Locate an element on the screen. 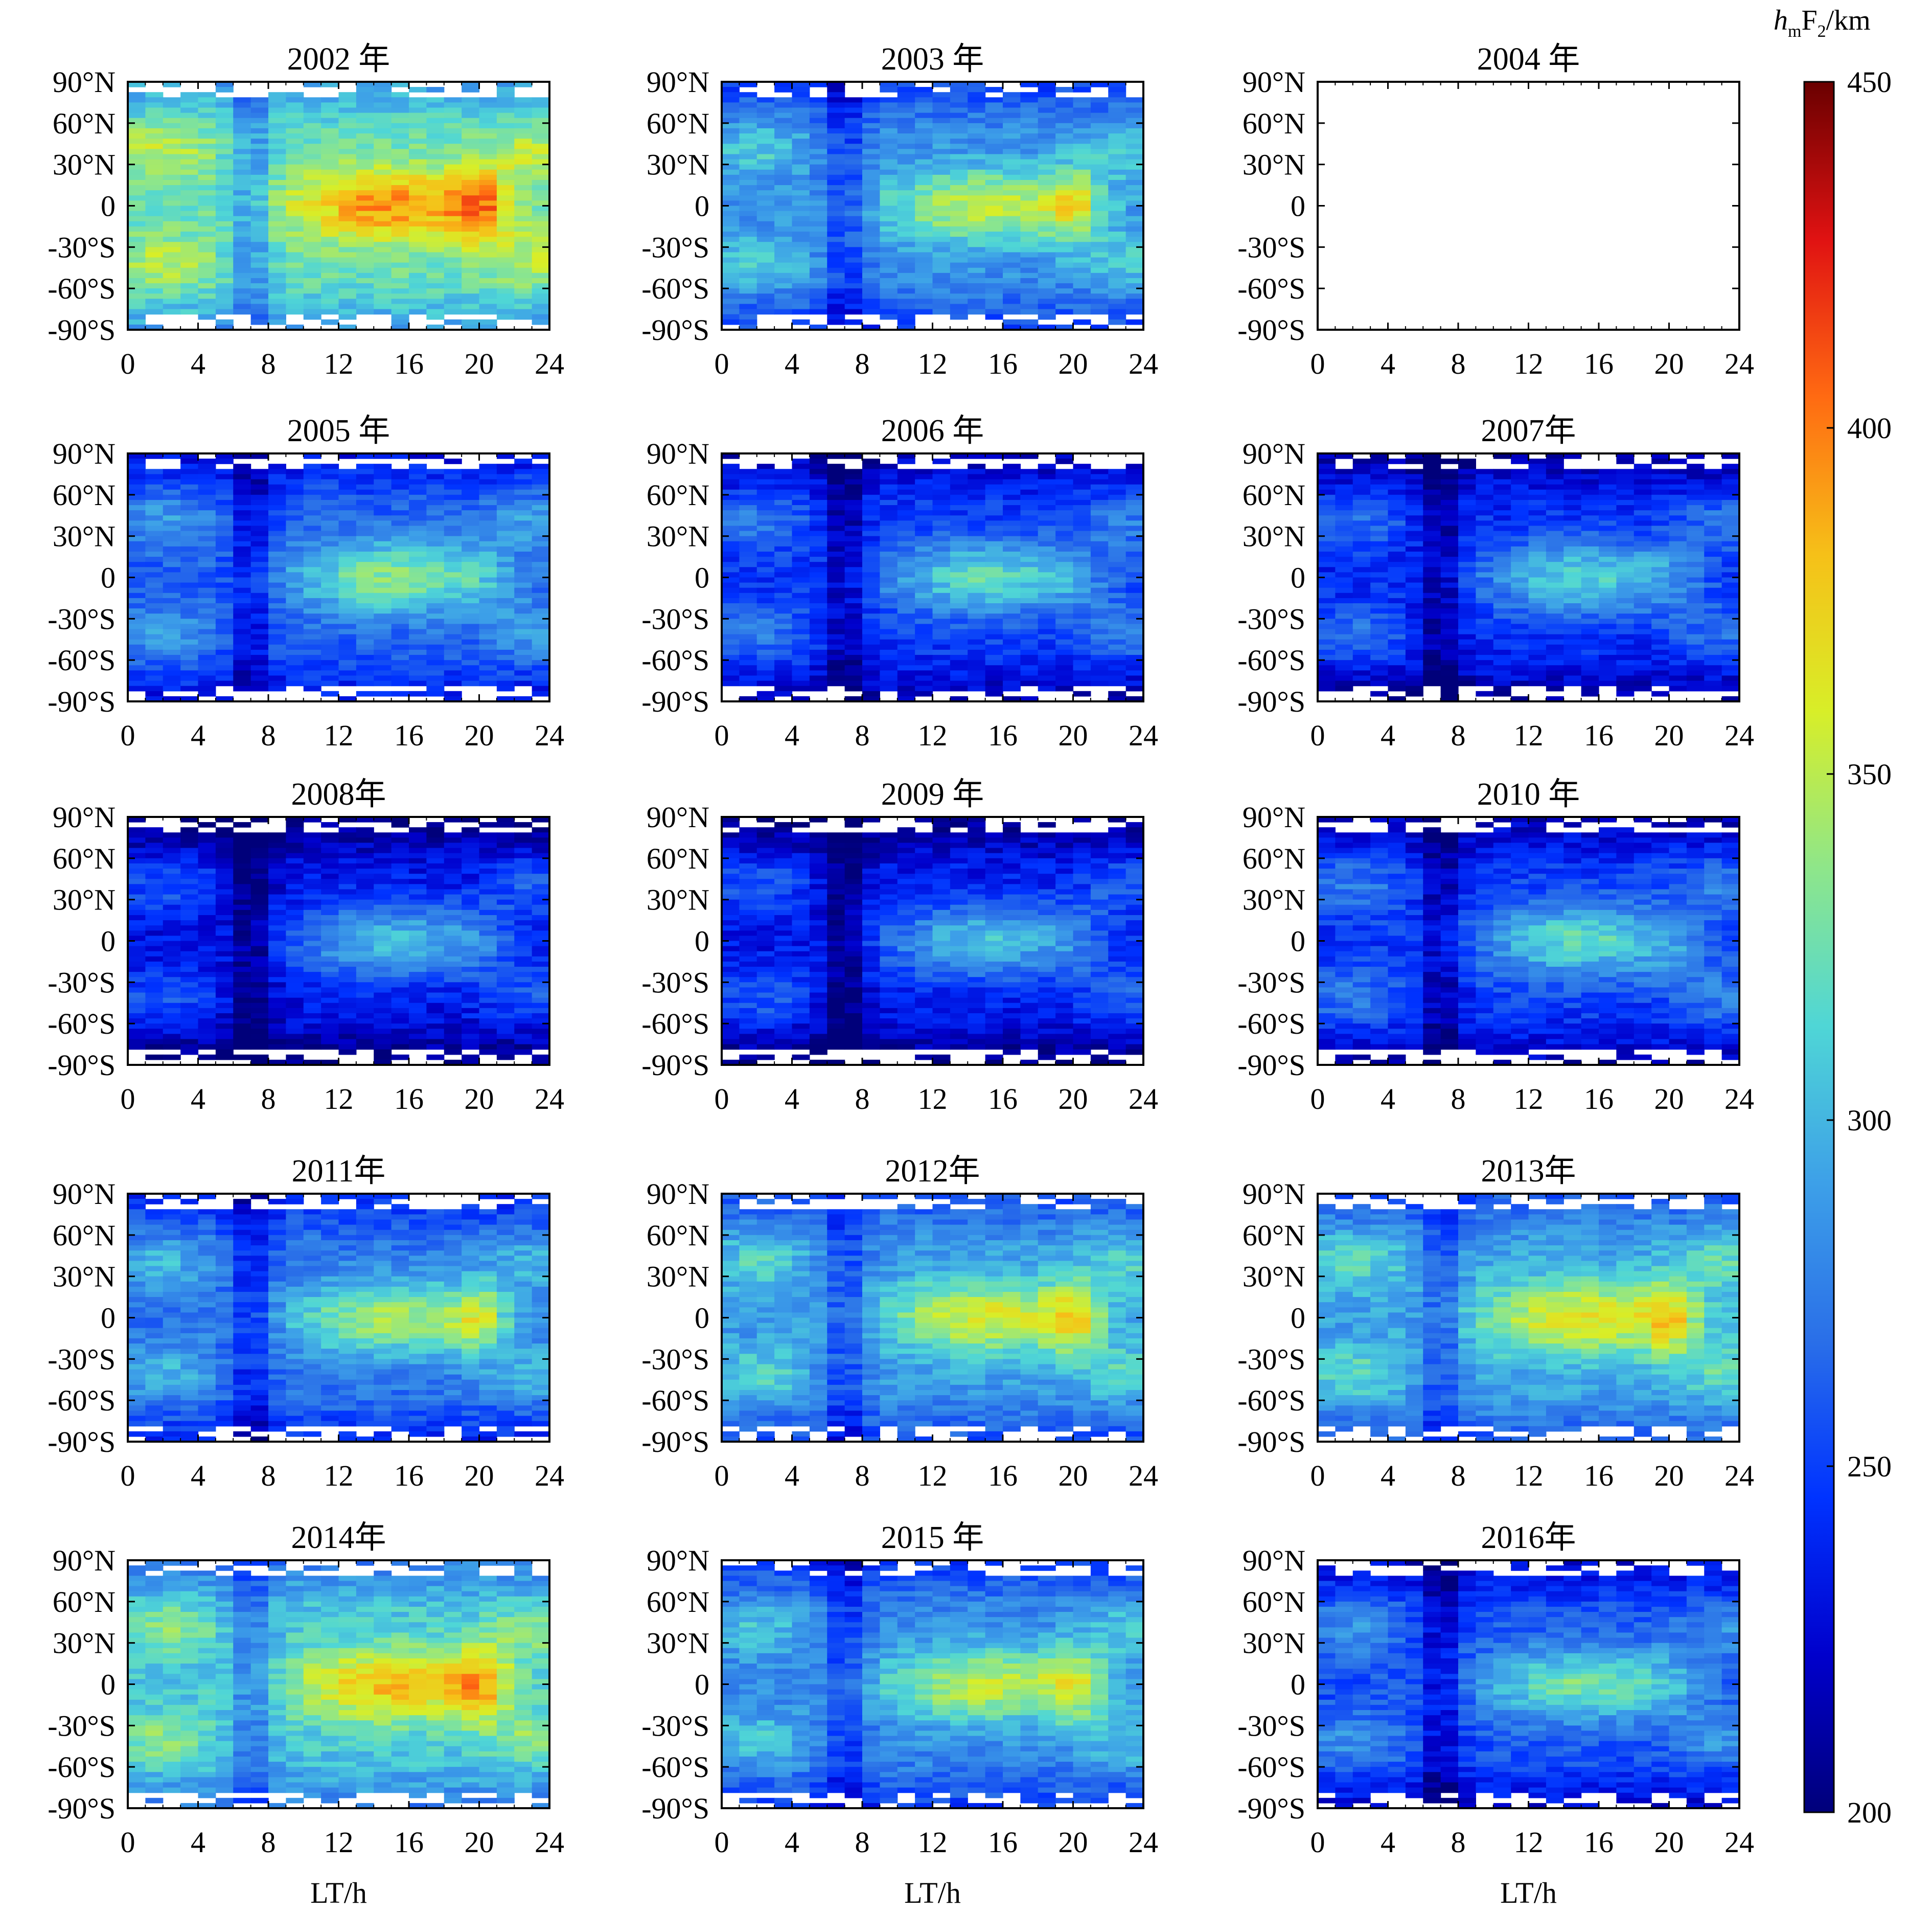 The height and width of the screenshot is (1913, 1932). y-tick-label: -60°S is located at coordinates (1271, 288).